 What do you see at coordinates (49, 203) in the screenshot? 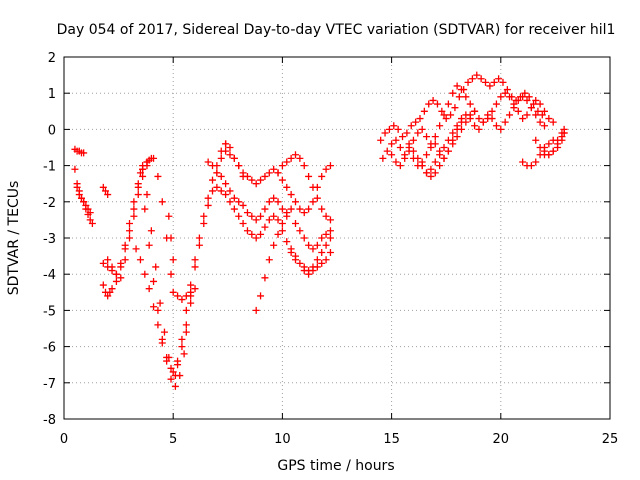
I see `y-tick-label: -2` at bounding box center [49, 203].